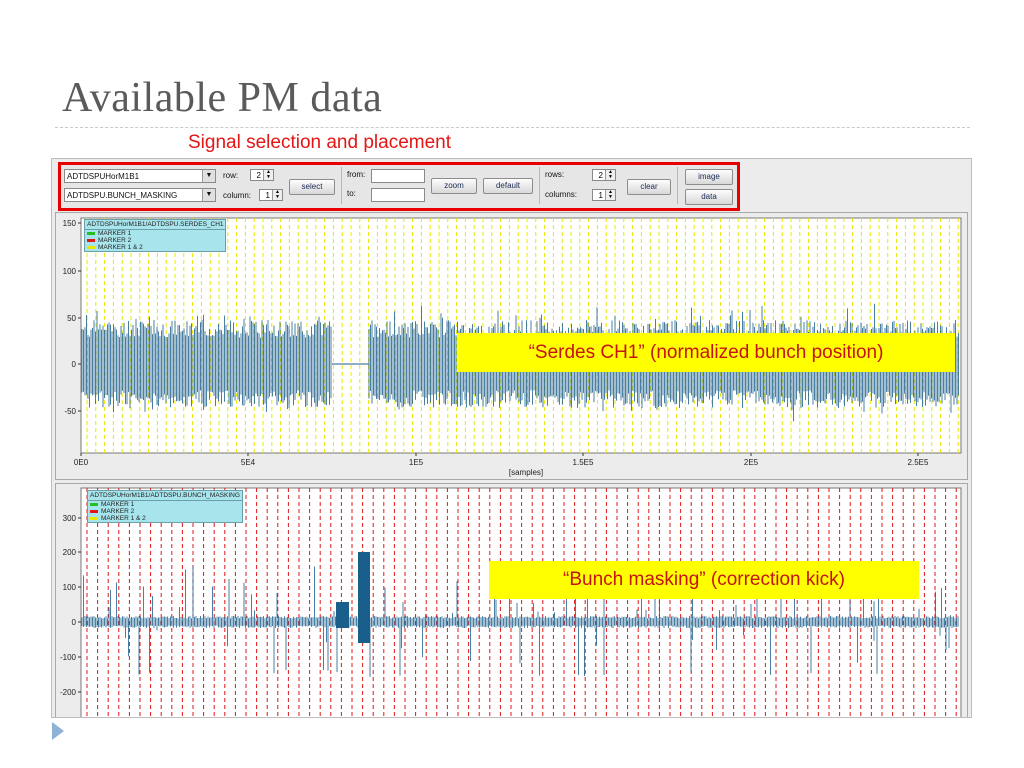 The width and height of the screenshot is (1024, 768). What do you see at coordinates (709, 197) in the screenshot?
I see `data-button: data` at bounding box center [709, 197].